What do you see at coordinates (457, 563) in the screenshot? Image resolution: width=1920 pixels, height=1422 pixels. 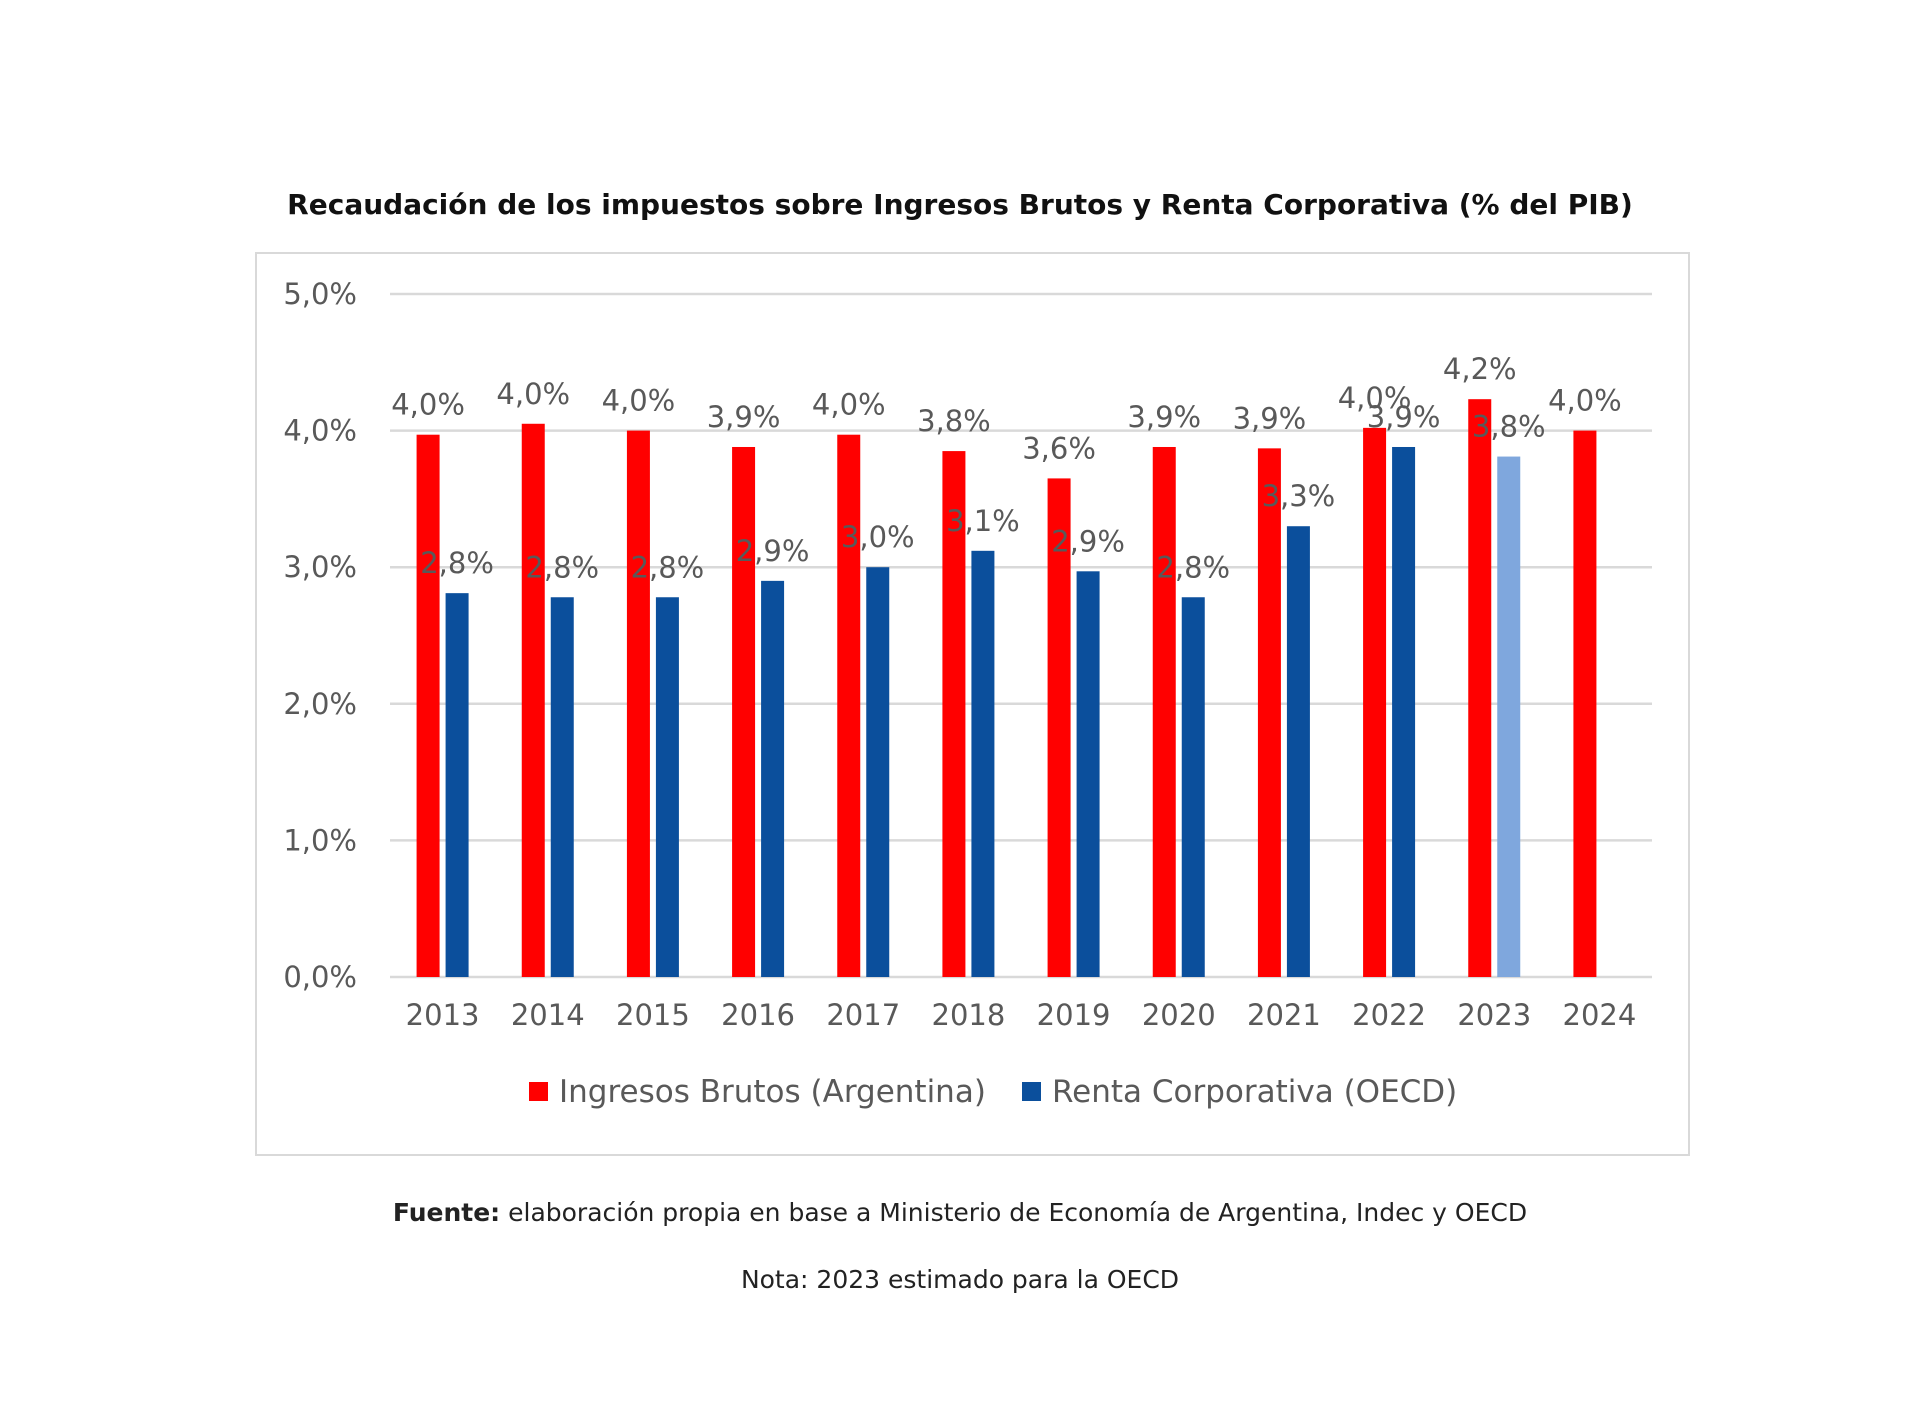 I see `label-renta-corporativa-2013: 2,8%` at bounding box center [457, 563].